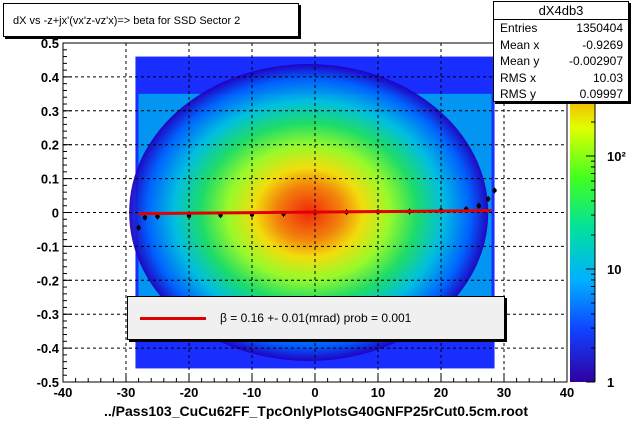 The image size is (632, 424). What do you see at coordinates (561, 78) in the screenshot?
I see `stats-row-rms-x: RMS x 10.03` at bounding box center [561, 78].